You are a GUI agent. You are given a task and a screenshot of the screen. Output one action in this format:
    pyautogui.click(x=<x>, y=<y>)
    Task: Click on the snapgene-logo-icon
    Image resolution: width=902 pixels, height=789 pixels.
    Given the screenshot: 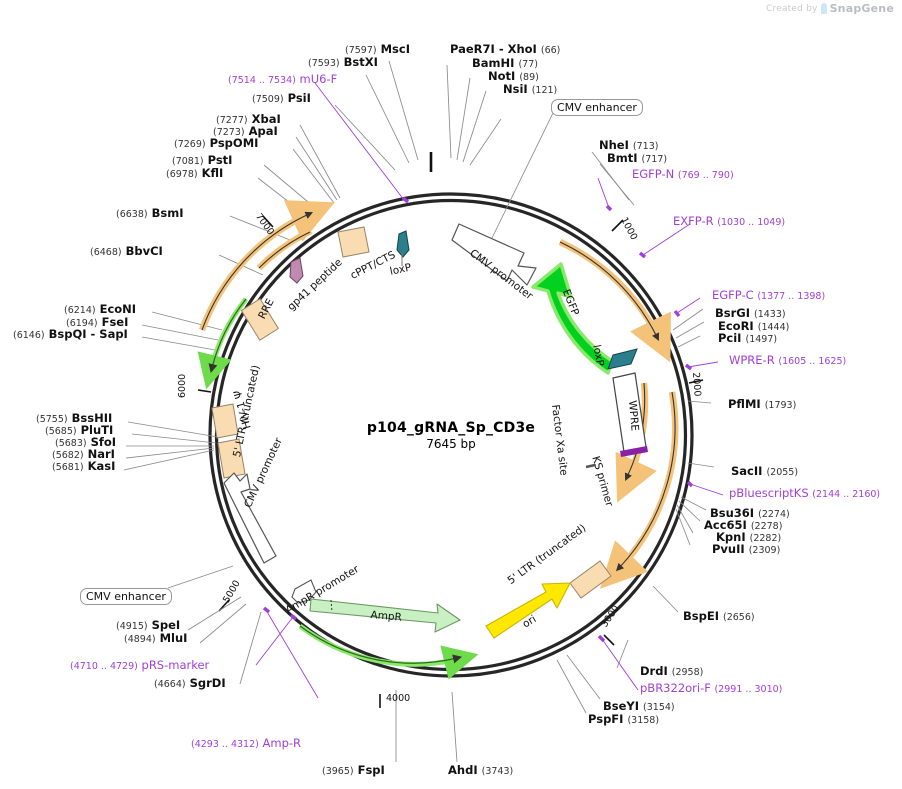 What is the action you would take?
    pyautogui.click(x=823, y=8)
    